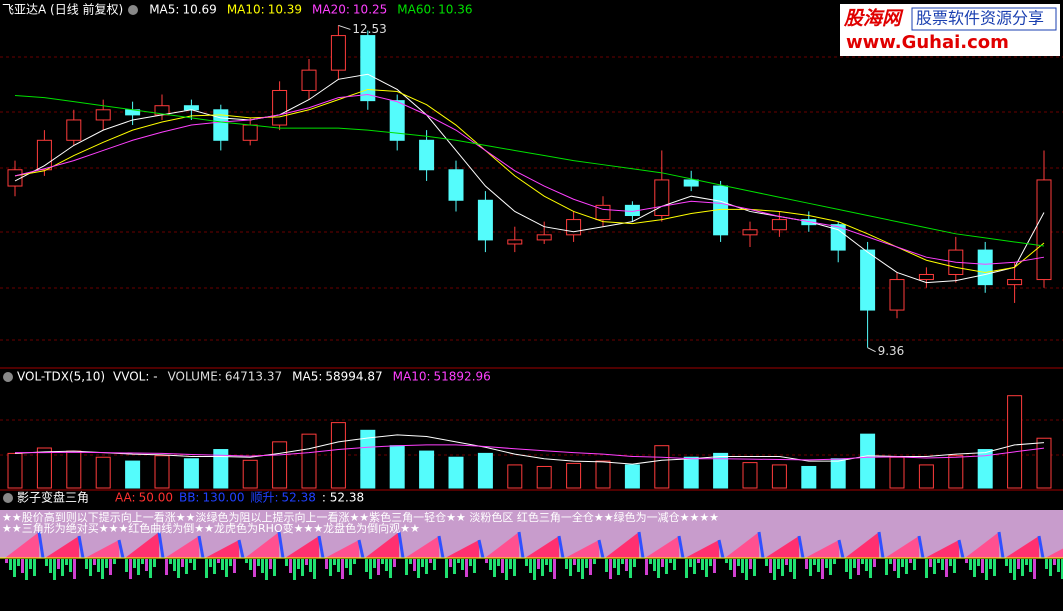 This screenshot has width=1063, height=611. What do you see at coordinates (211, 528) in the screenshot?
I see `indicator-note: ★★三角形为绝对买★★★红色曲线为倒★★龙虎色为RHO变★★★龙盘色为倒向观★★` at bounding box center [211, 528].